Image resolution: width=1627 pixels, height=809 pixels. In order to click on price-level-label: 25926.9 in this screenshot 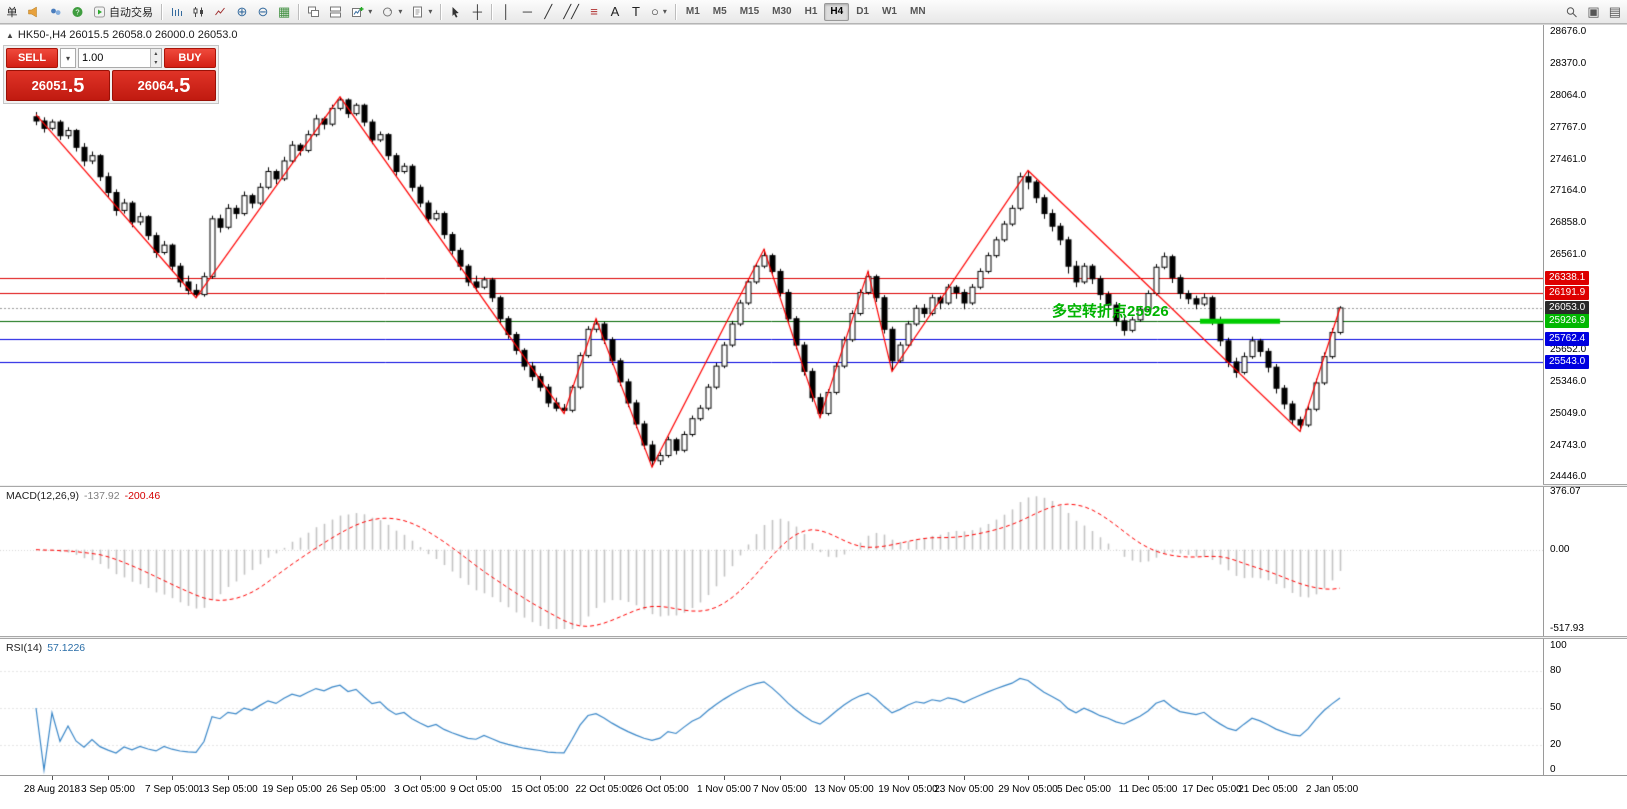, I will do `click(1567, 321)`.